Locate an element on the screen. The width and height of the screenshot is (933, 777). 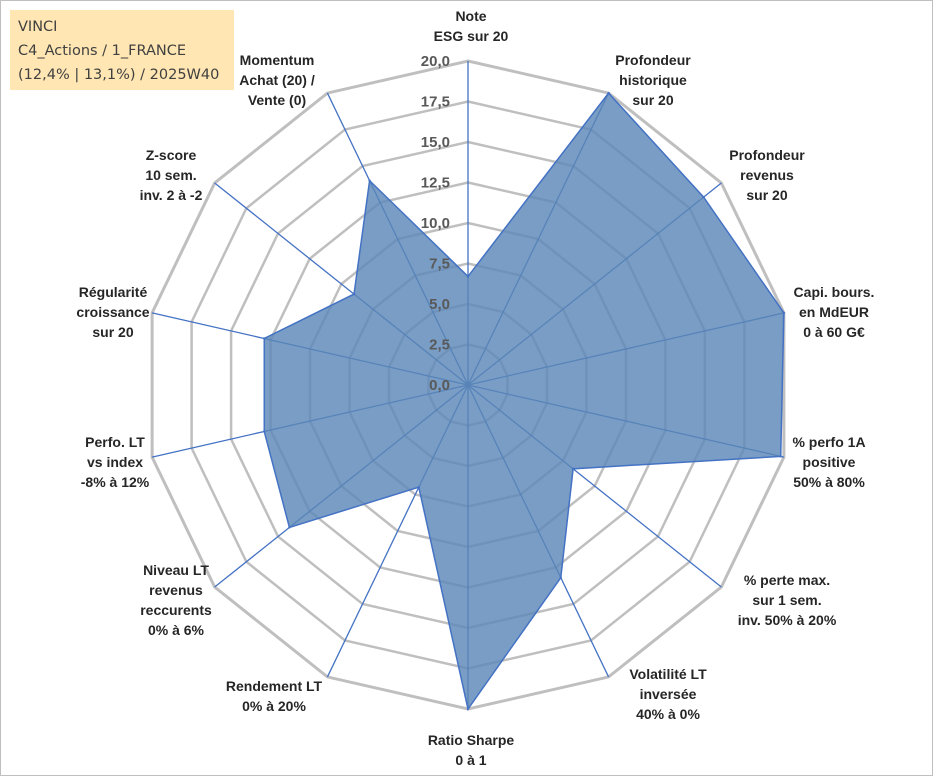
category-label-line: en MdEUR is located at coordinates (834, 312).